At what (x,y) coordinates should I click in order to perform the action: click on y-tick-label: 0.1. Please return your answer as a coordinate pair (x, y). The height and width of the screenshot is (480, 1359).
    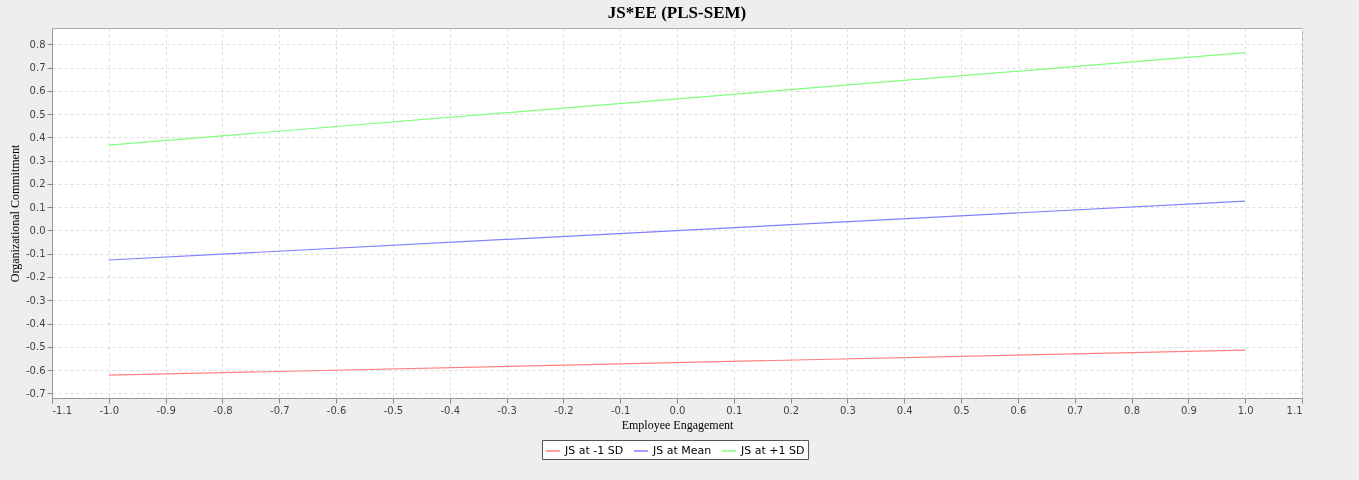
    Looking at the image, I should click on (37, 207).